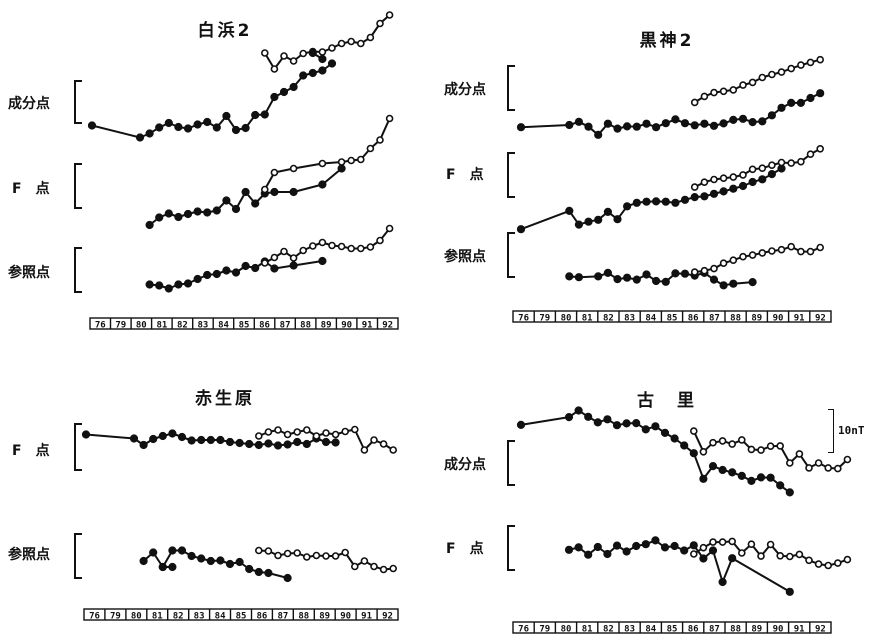  What do you see at coordinates (31, 189) in the screenshot?
I see `row-label: F 点` at bounding box center [31, 189].